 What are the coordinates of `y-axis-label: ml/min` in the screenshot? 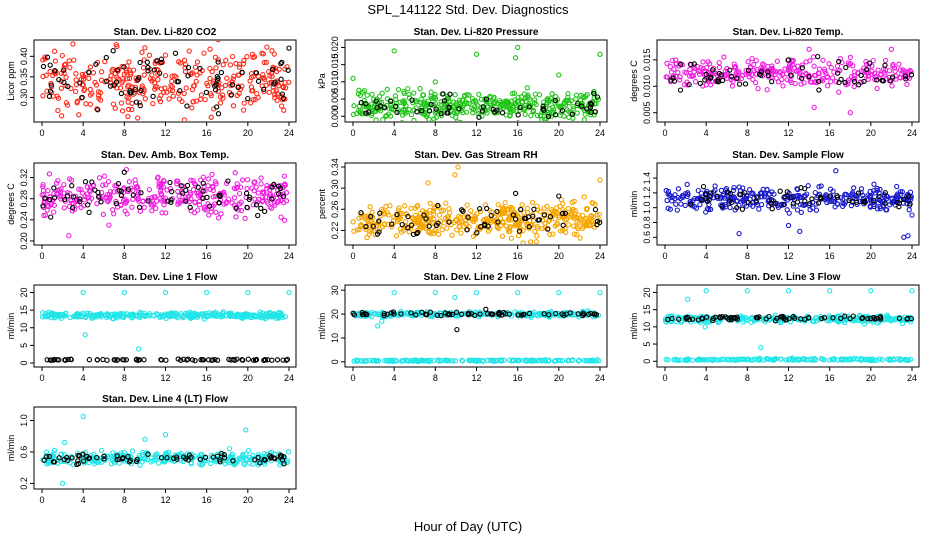 It's located at (11, 448).